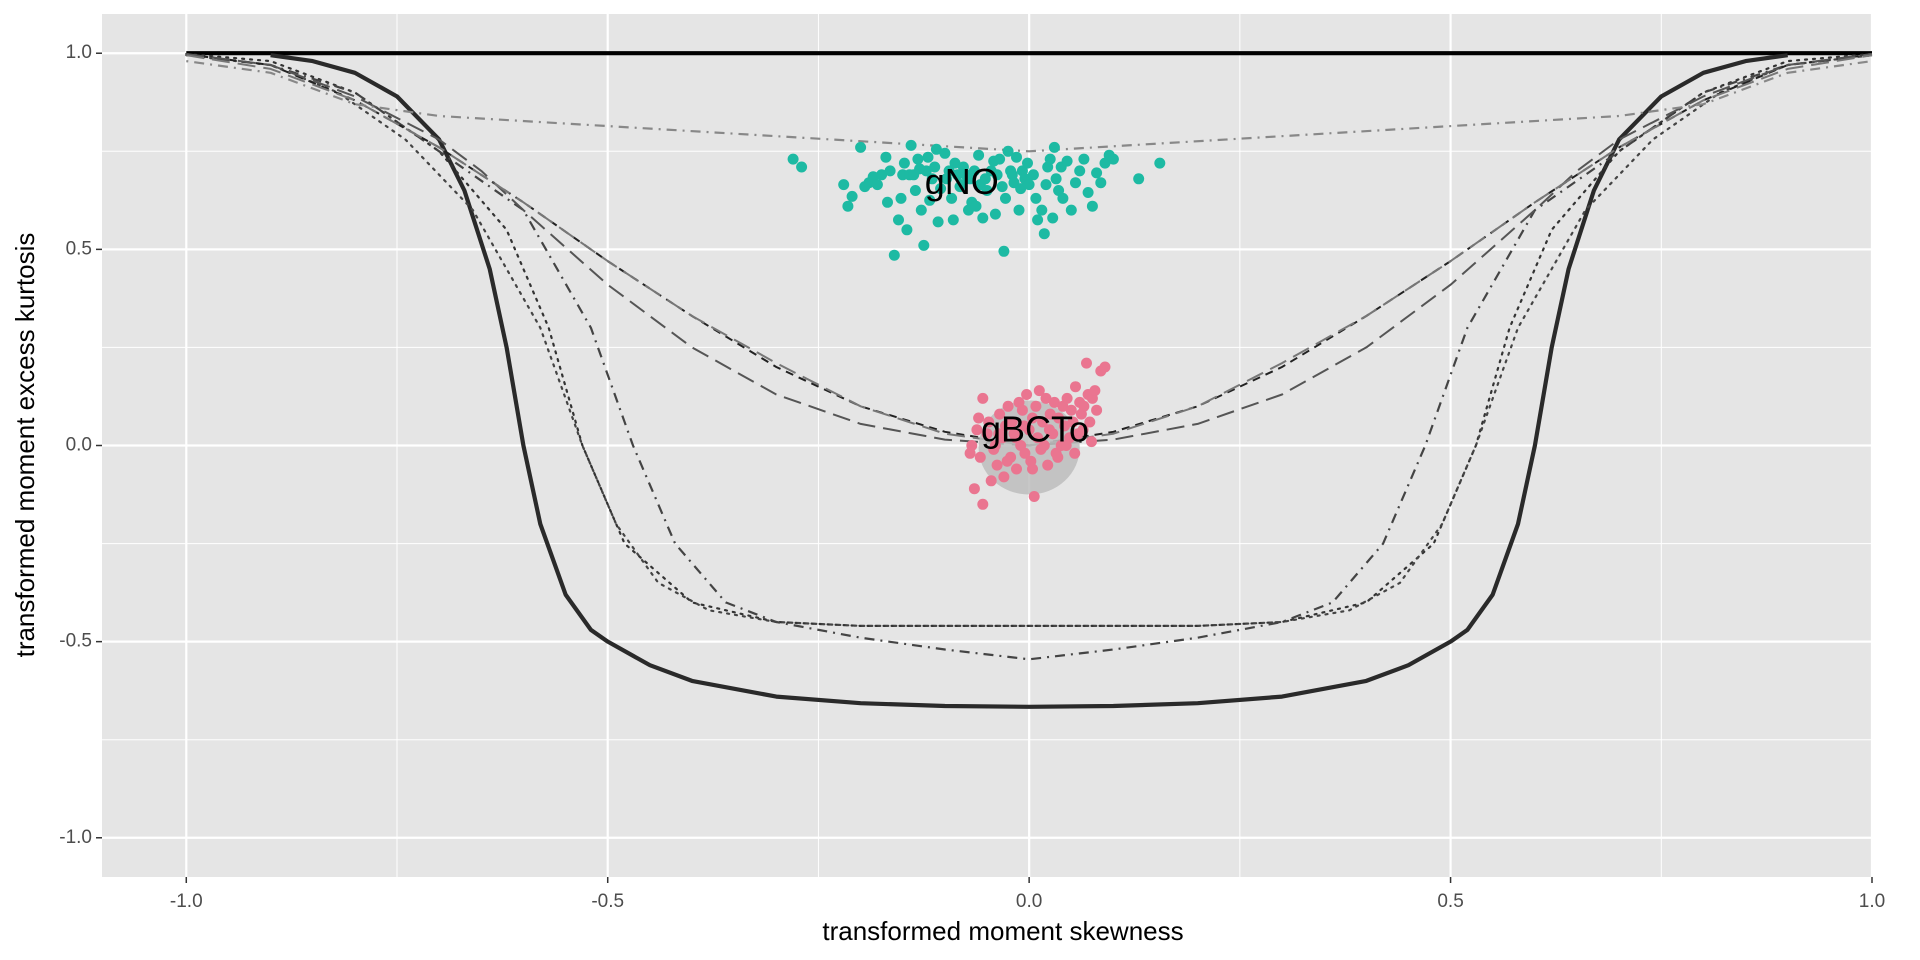  Describe the element at coordinates (1007, 305) in the screenshot. I see `cluster-labels: gNO gBCTo` at that location.